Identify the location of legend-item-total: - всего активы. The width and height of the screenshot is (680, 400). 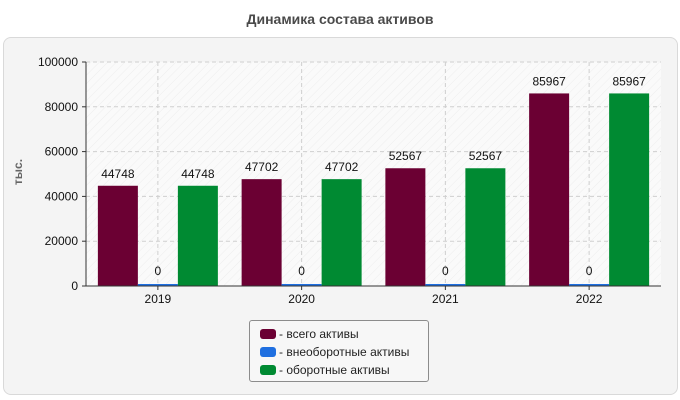
(339, 334).